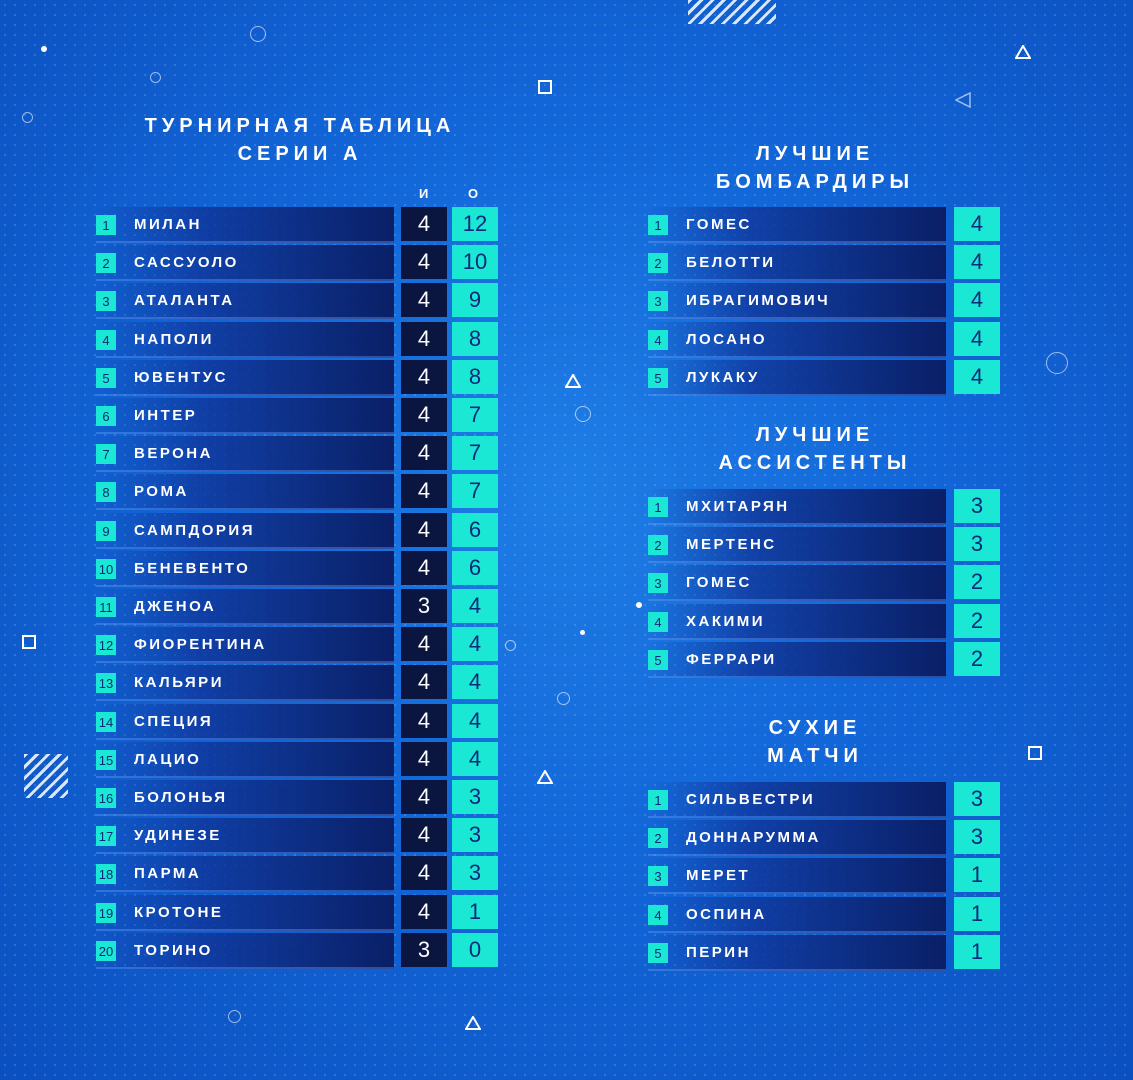 The height and width of the screenshot is (1080, 1133). What do you see at coordinates (815, 154) in the screenshot?
I see `scorers-title-line1: ЛУЧШИЕ` at bounding box center [815, 154].